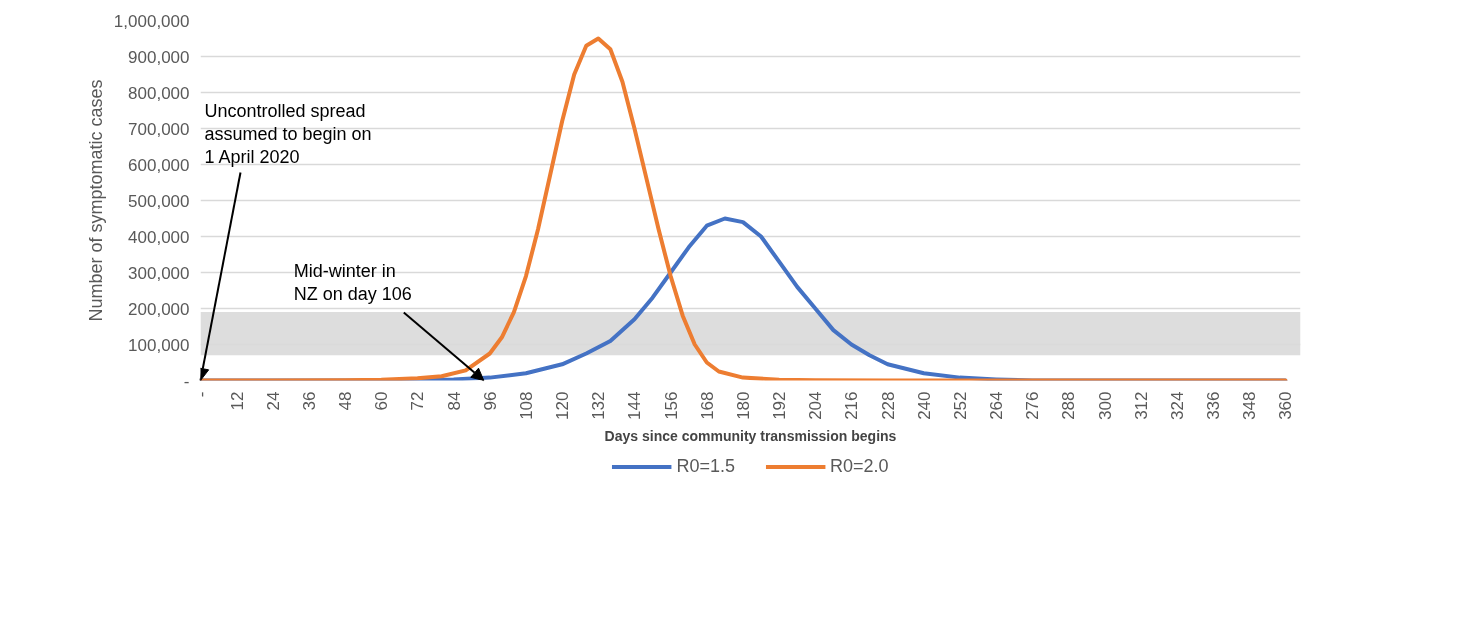 This screenshot has height=639, width=1481. Describe the element at coordinates (186, 381) in the screenshot. I see `y-tick-label: -` at that location.